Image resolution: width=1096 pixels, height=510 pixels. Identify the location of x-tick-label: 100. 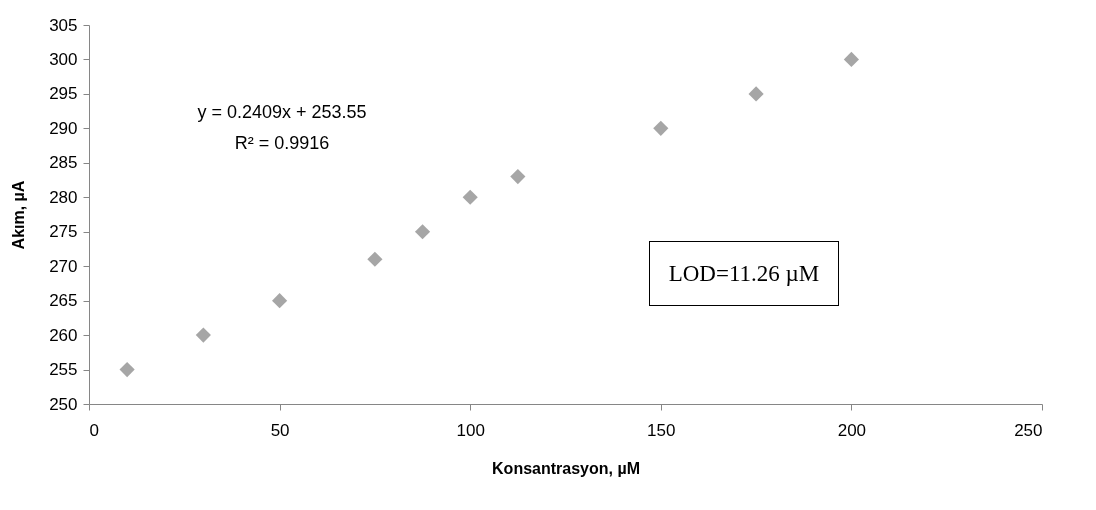
(470, 430).